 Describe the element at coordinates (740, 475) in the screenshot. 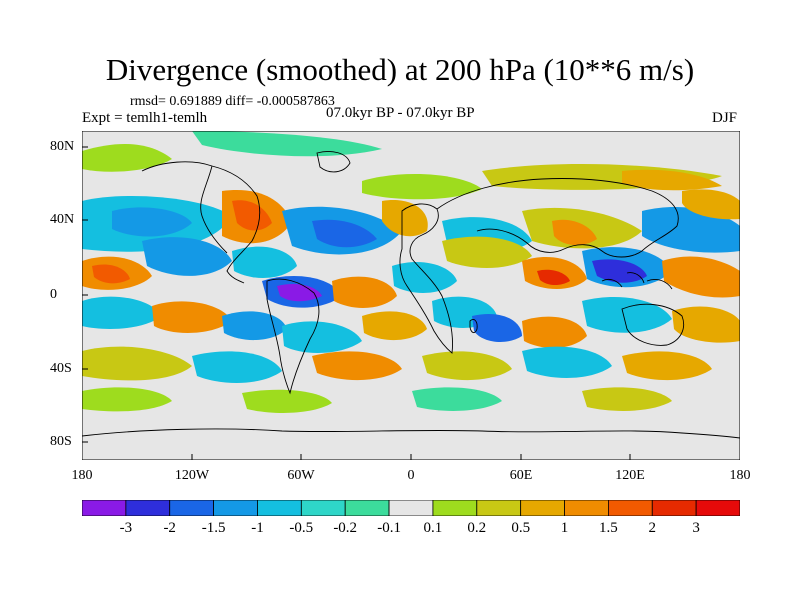

I see `lon-label-180e: 180` at that location.